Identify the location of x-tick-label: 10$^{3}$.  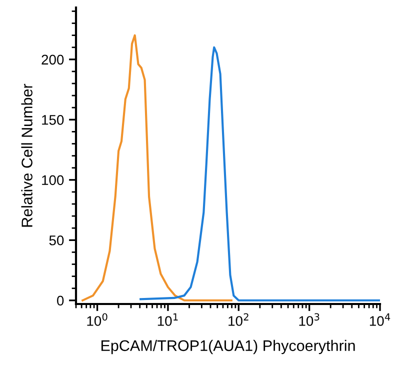
(309, 319).